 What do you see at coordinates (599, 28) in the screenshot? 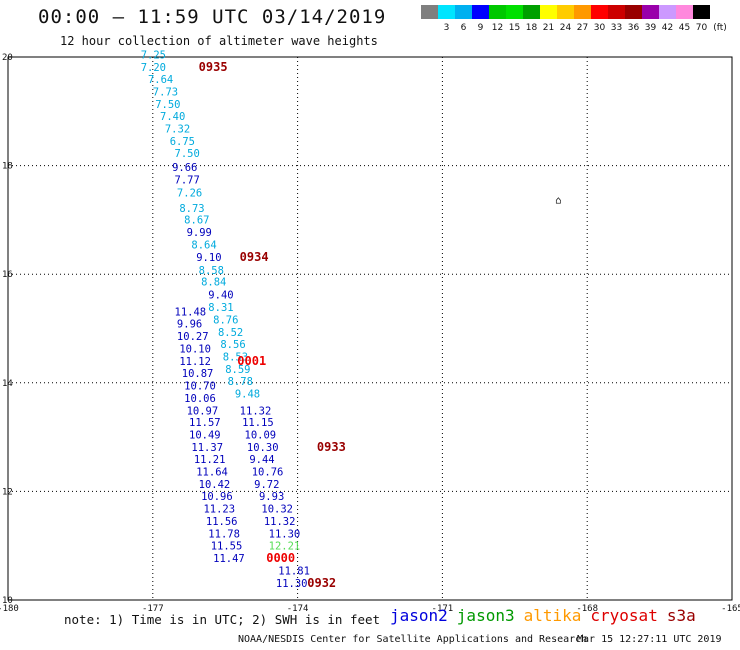
I see `colorbar-label: 30` at bounding box center [599, 28].